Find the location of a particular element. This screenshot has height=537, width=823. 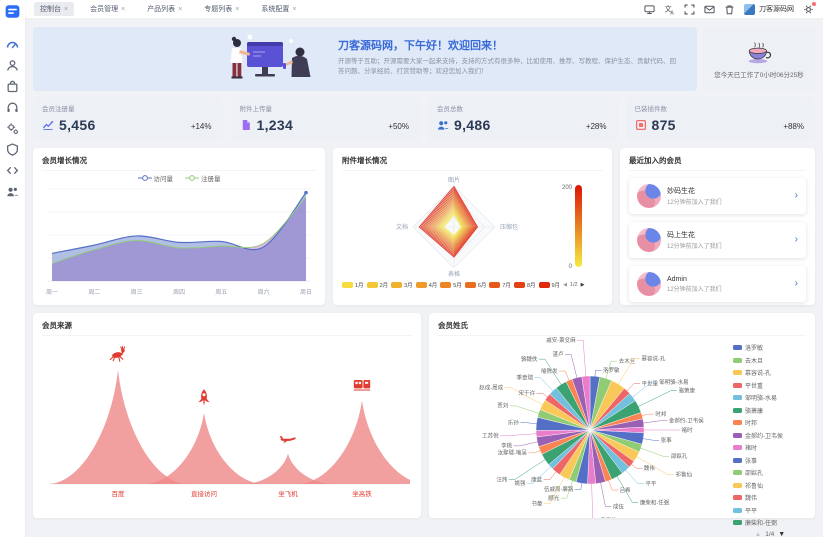

member-row: 码上生花 12分钟前加入了我们 › is located at coordinates (717, 240).